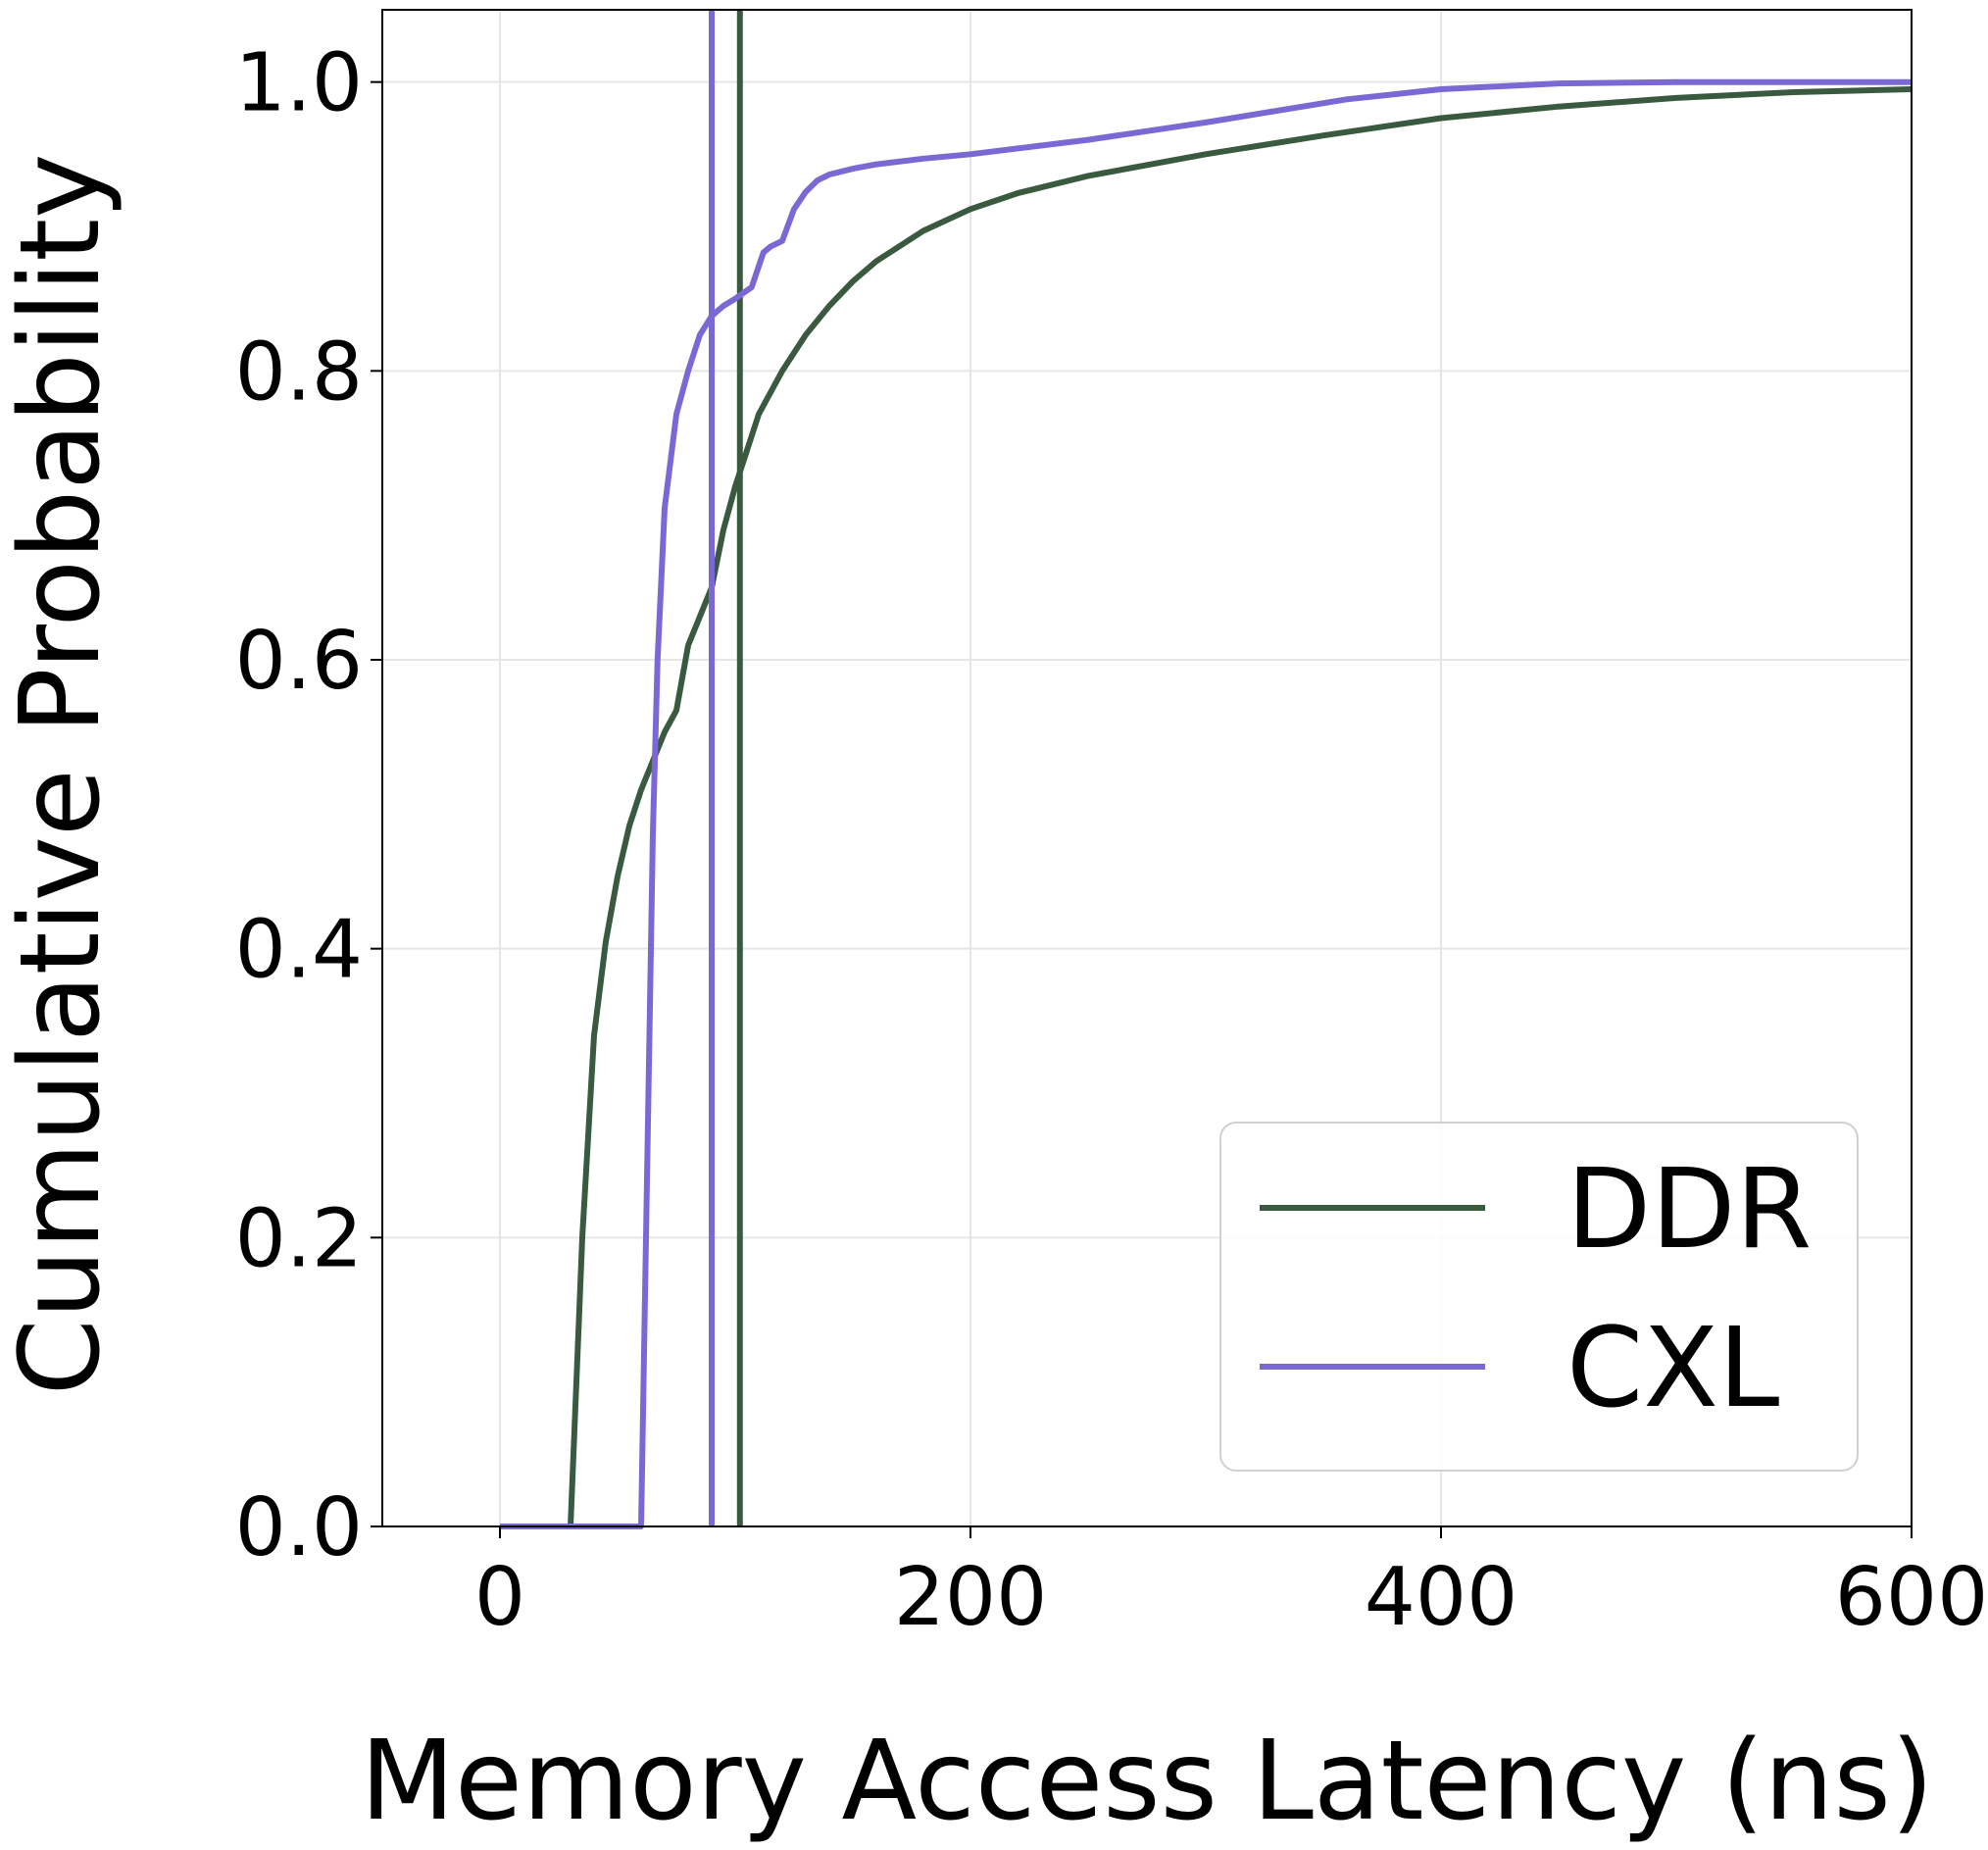  I want to click on x-axis-title: Memory Access Latency (ns), so click(1146, 1781).